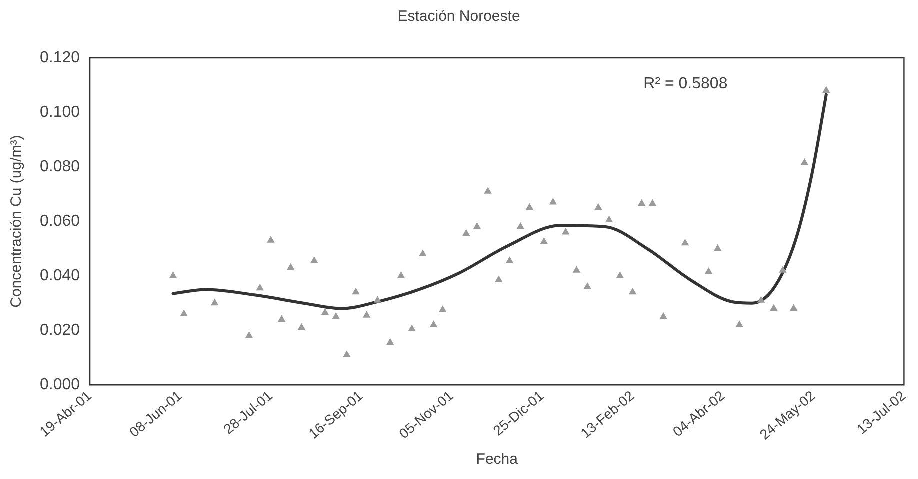  Describe the element at coordinates (60, 57) in the screenshot. I see `y-tick-label: 0.120` at that location.